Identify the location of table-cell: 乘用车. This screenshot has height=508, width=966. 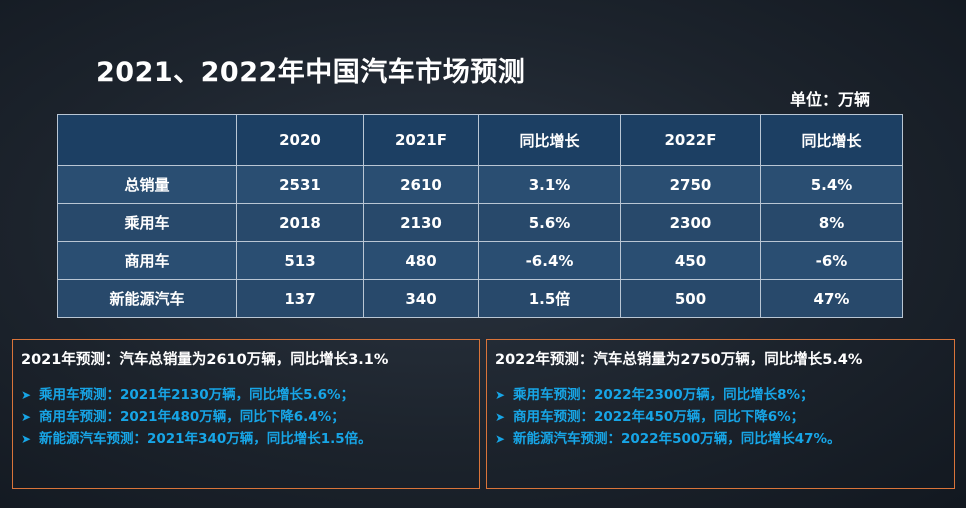
(147, 222).